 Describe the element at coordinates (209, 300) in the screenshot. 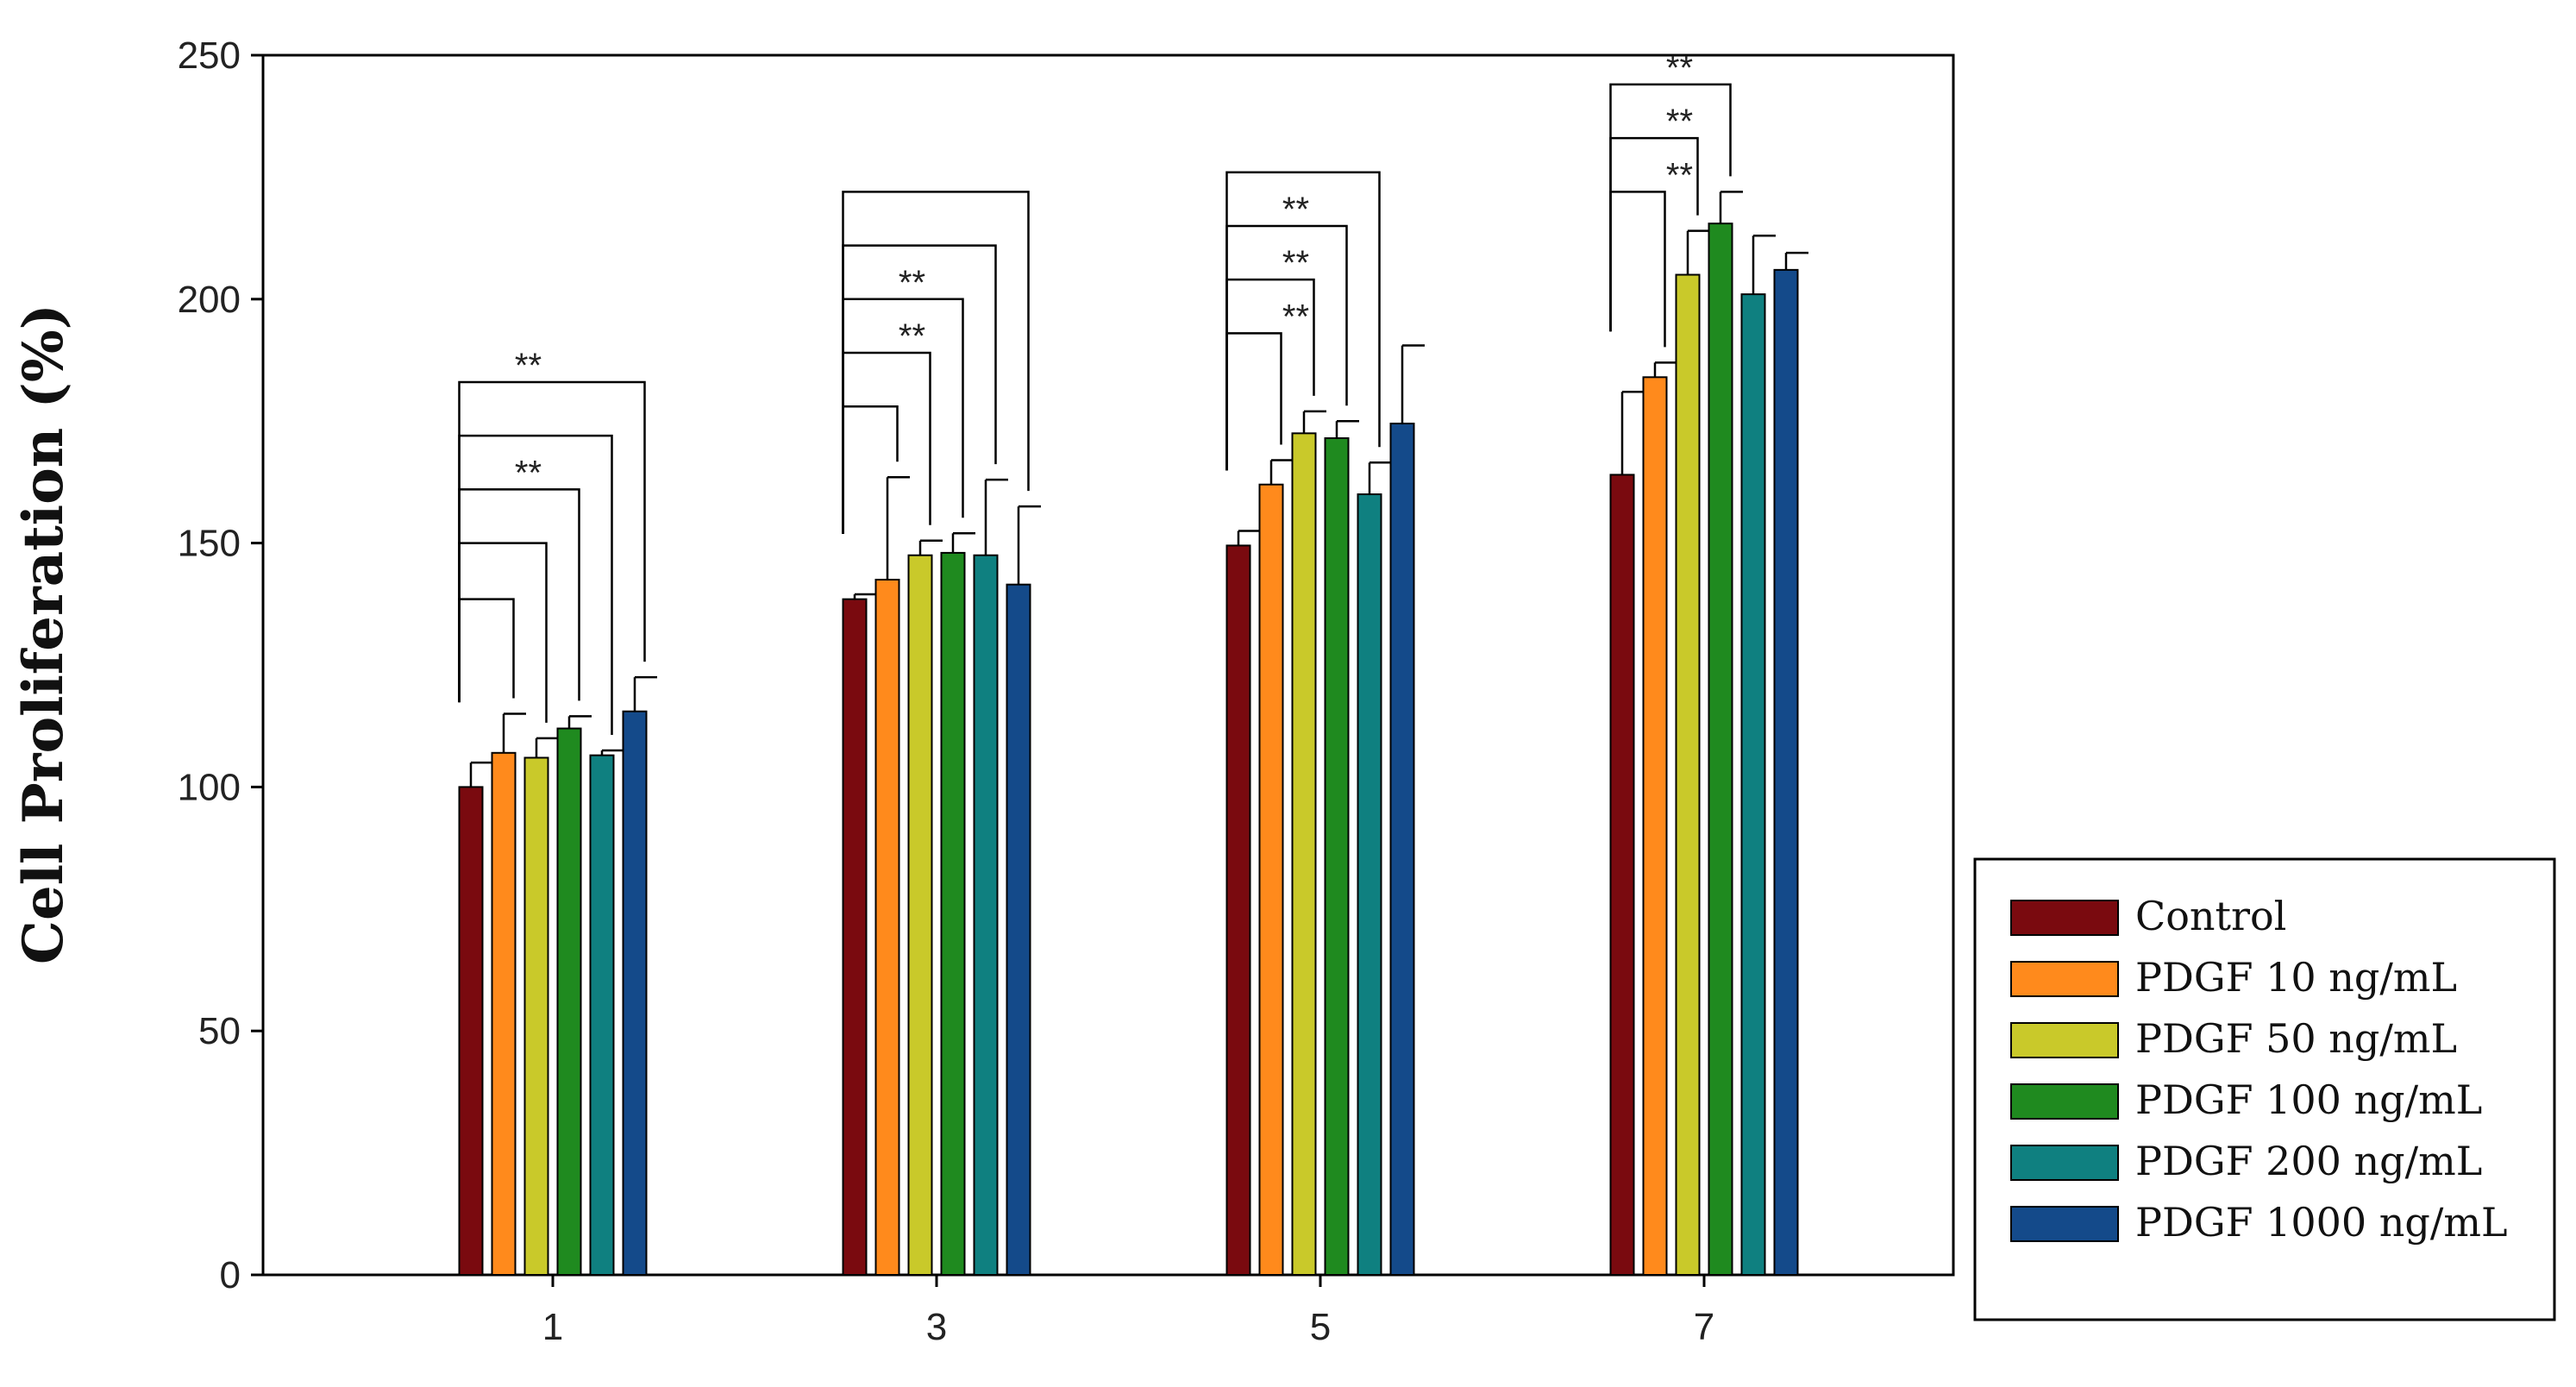

I see `y-tick-label: 200` at that location.